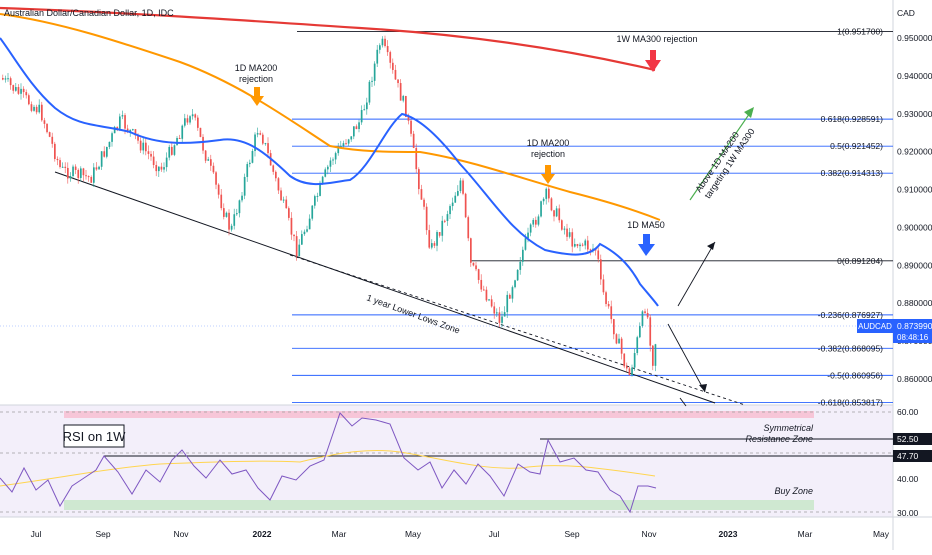 Image resolution: width=932 pixels, height=555 pixels. Describe the element at coordinates (912, 462) in the screenshot. I see `rsi-axis: 60.00 40.00 30.00 52.50 47.70` at that location.